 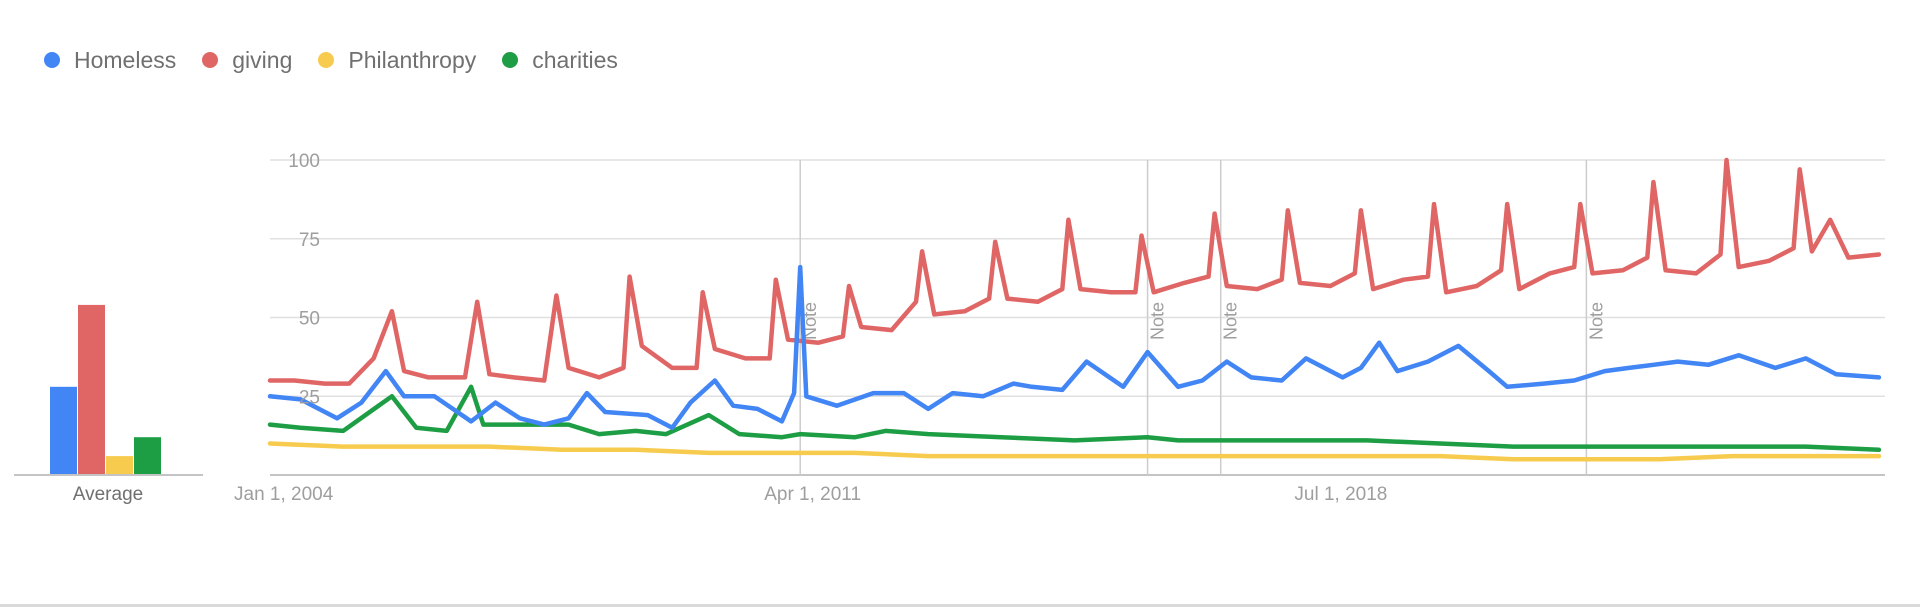 What do you see at coordinates (309, 240) in the screenshot?
I see `y-tick-label: 75` at bounding box center [309, 240].